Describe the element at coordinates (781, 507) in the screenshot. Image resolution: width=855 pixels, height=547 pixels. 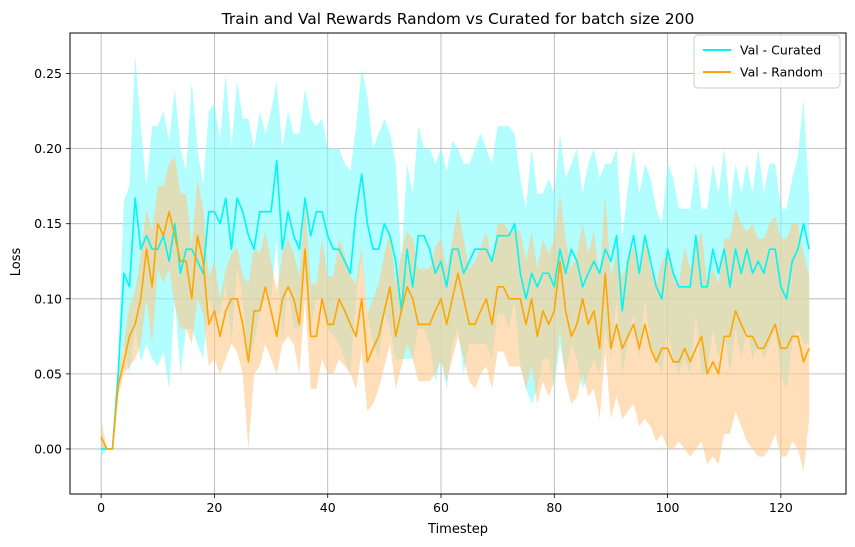
I see `x-tick-label: 120` at that location.